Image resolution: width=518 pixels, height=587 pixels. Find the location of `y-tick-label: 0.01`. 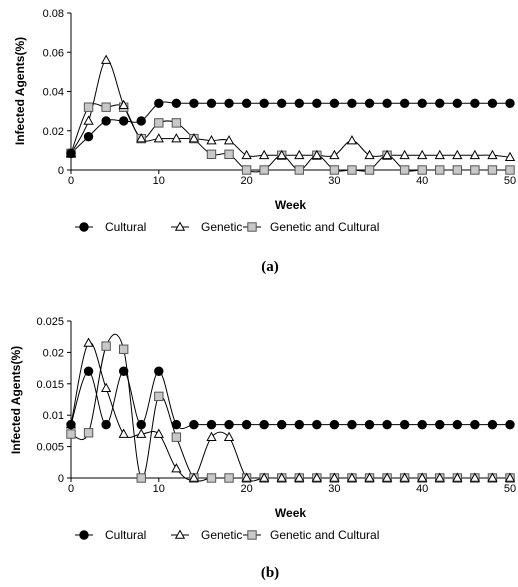

y-tick-label: 0.01 is located at coordinates (53, 416).